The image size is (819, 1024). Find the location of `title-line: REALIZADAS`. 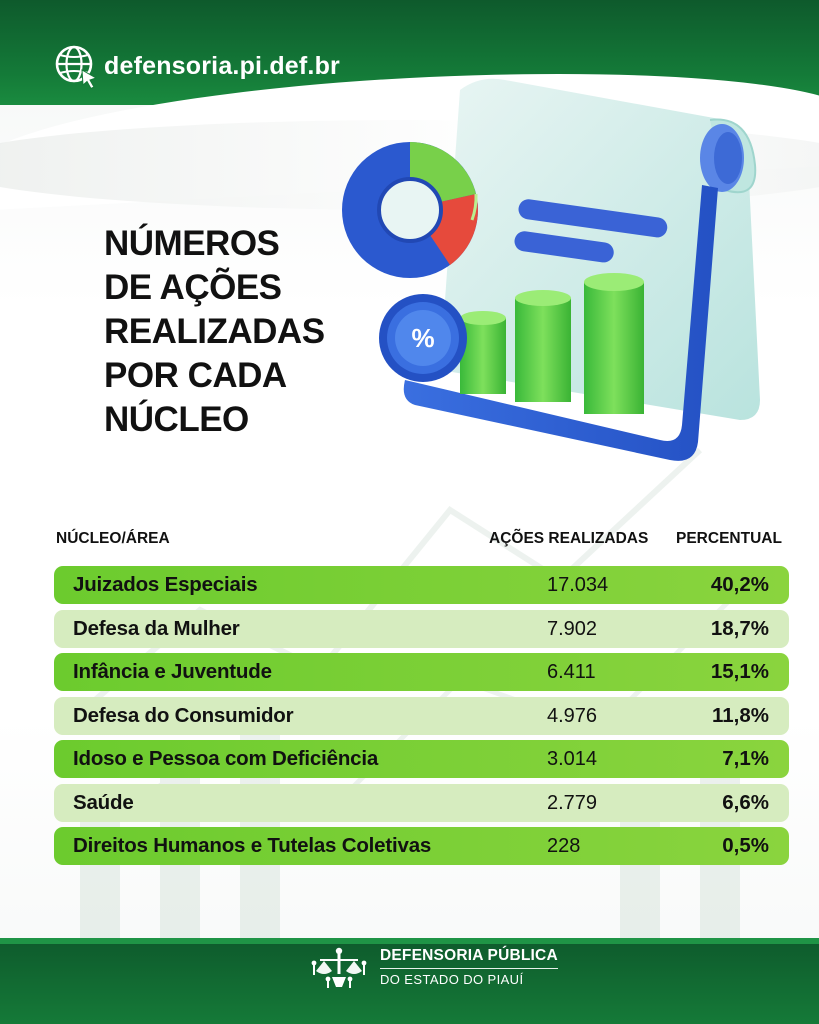

title-line: REALIZADAS is located at coordinates (214, 331).